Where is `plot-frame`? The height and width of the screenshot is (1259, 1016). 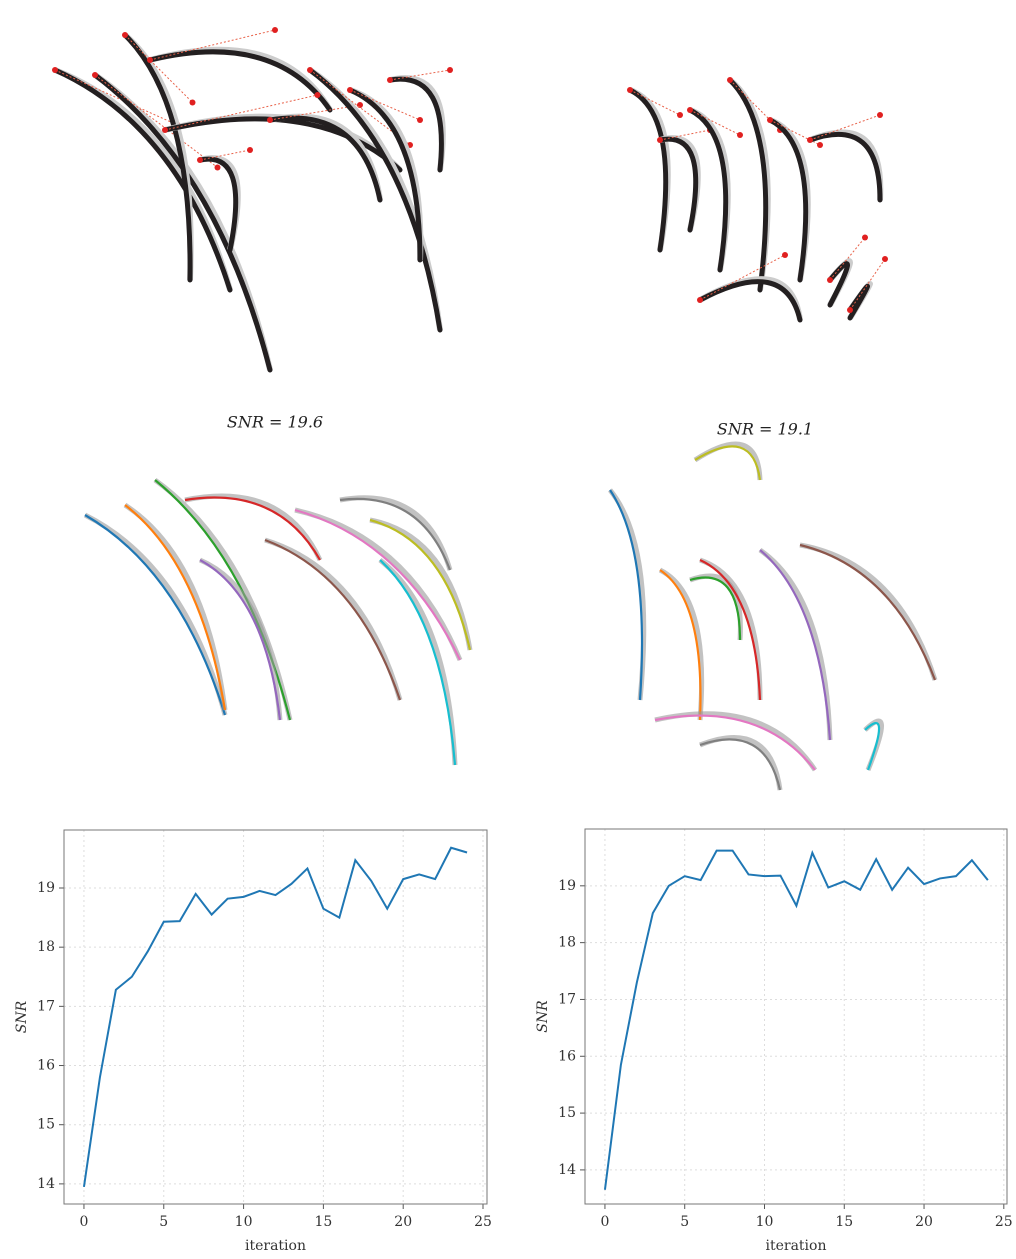 plot-frame is located at coordinates (796, 1016).